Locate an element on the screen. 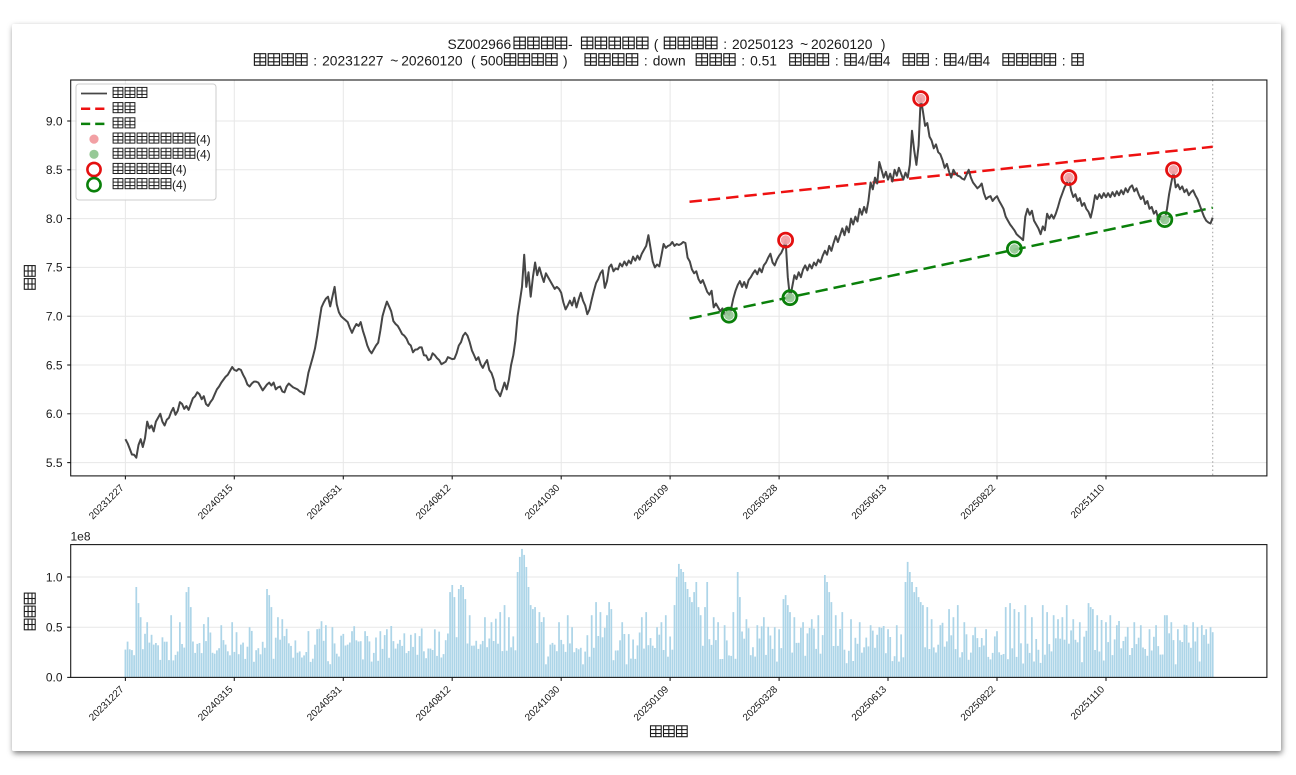  svg-text: 5.5 is located at coordinates (54, 463).